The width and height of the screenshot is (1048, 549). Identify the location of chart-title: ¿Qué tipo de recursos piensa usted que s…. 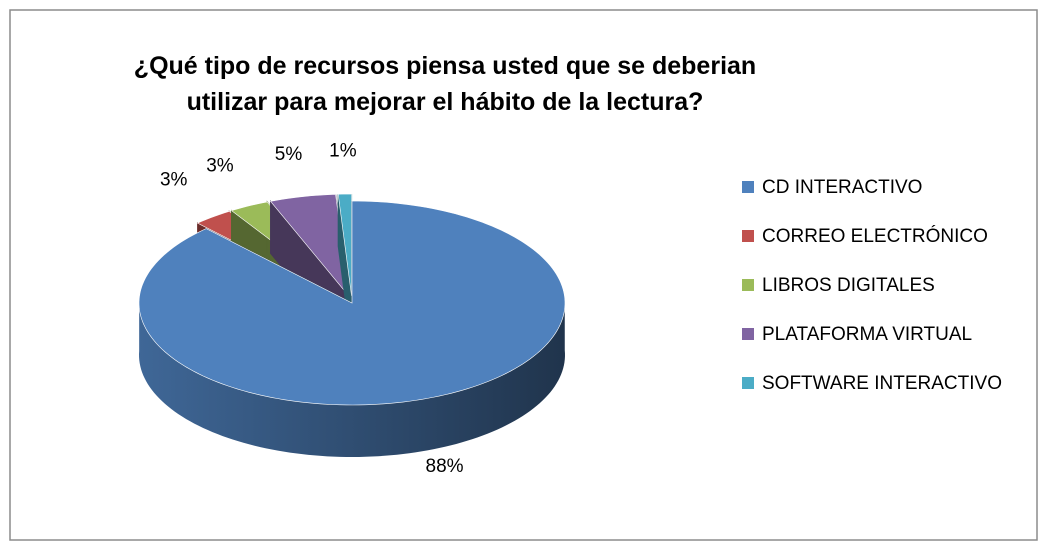
(445, 84).